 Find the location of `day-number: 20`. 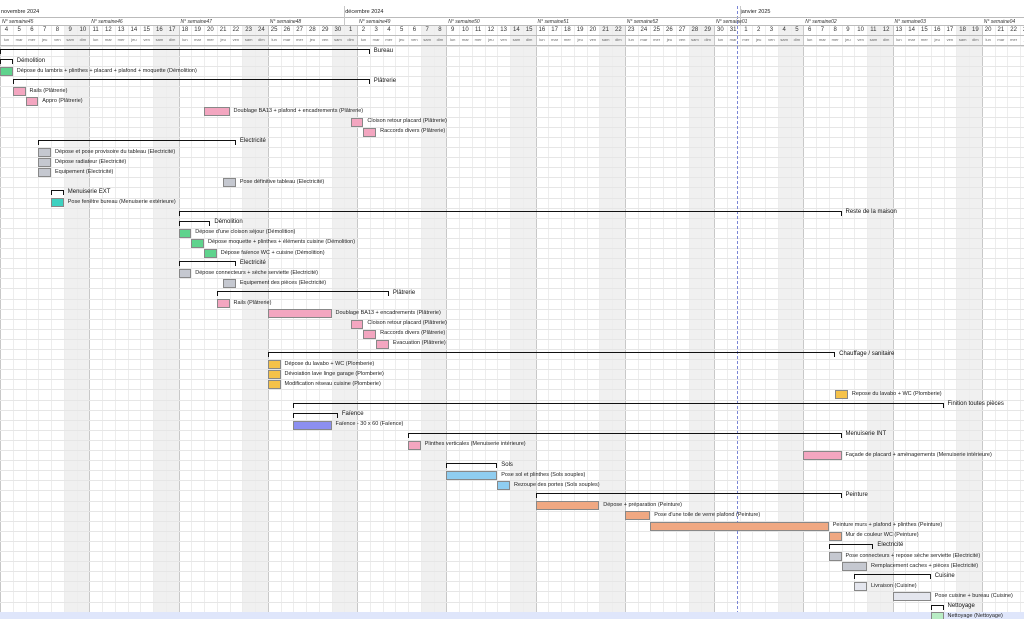

day-number: 20 is located at coordinates (988, 30).